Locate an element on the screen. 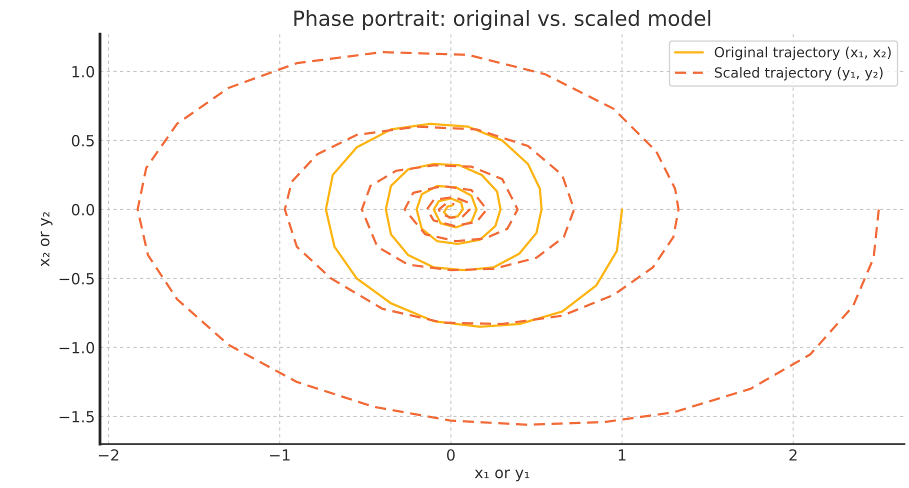 The height and width of the screenshot is (488, 909). y-axis-title: x₂ or y₂ is located at coordinates (46, 239).